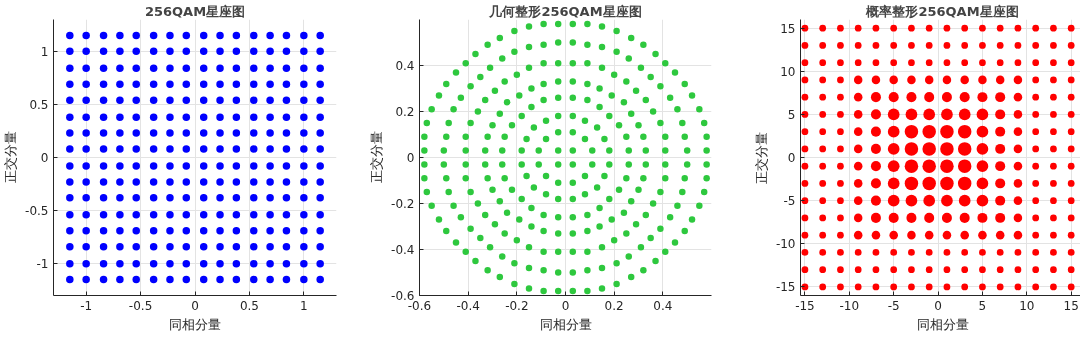  Describe the element at coordinates (614, 305) in the screenshot. I see `x-tick-label: 0.2` at that location.